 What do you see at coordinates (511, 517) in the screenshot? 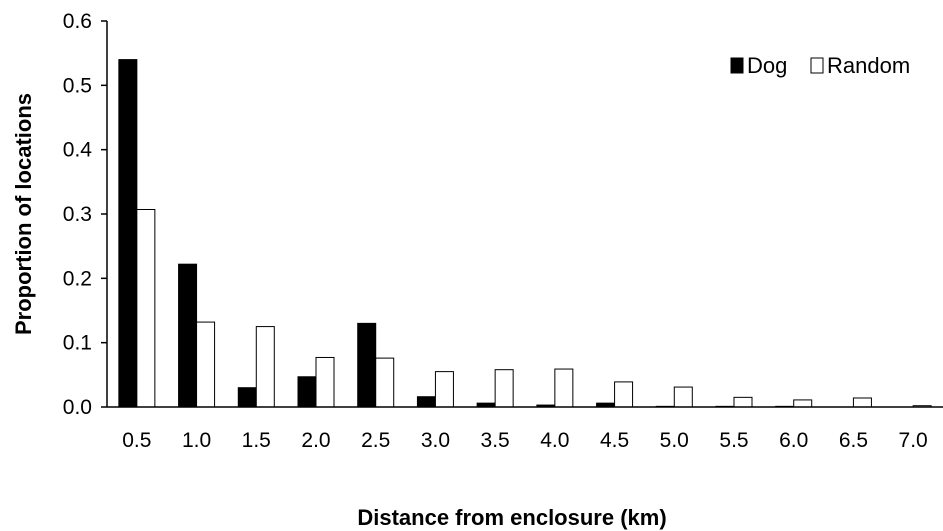
I see `x-axis-title: Distance from enclosure (km)` at bounding box center [511, 517].